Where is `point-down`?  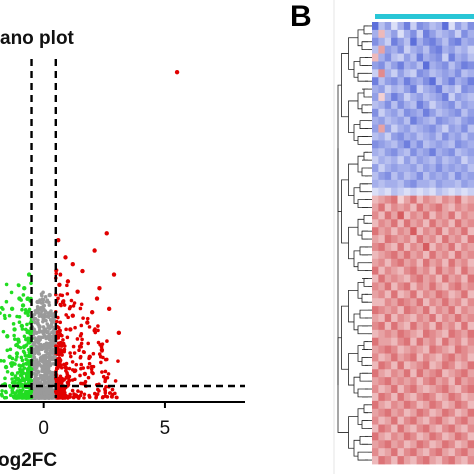
point-down is located at coordinates (12, 309).